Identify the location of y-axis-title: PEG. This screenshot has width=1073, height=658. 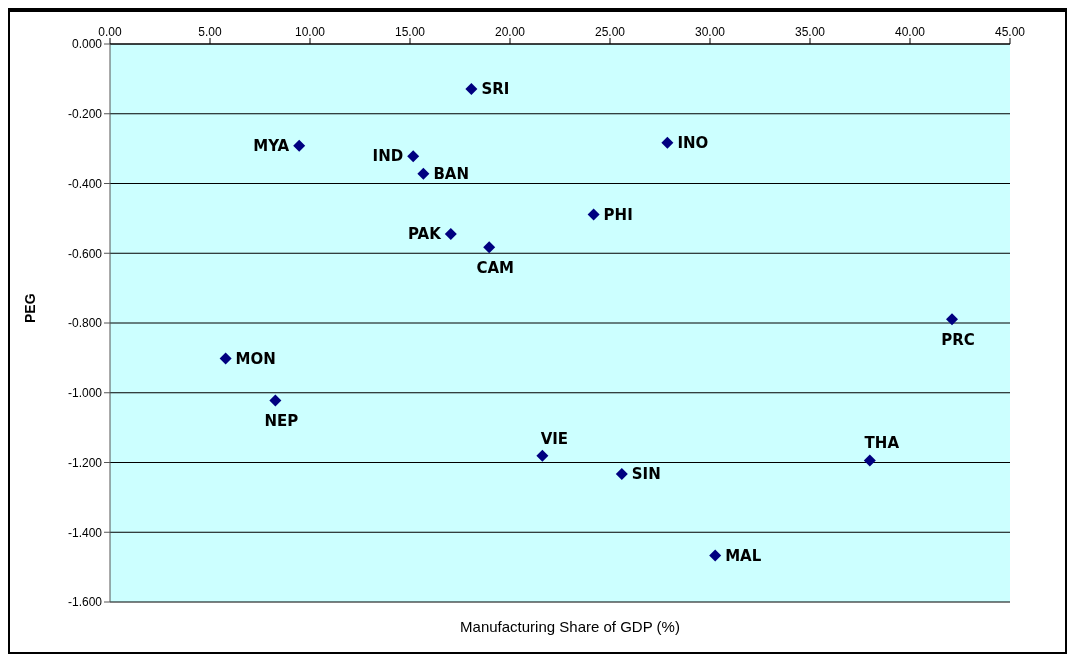
(29, 308).